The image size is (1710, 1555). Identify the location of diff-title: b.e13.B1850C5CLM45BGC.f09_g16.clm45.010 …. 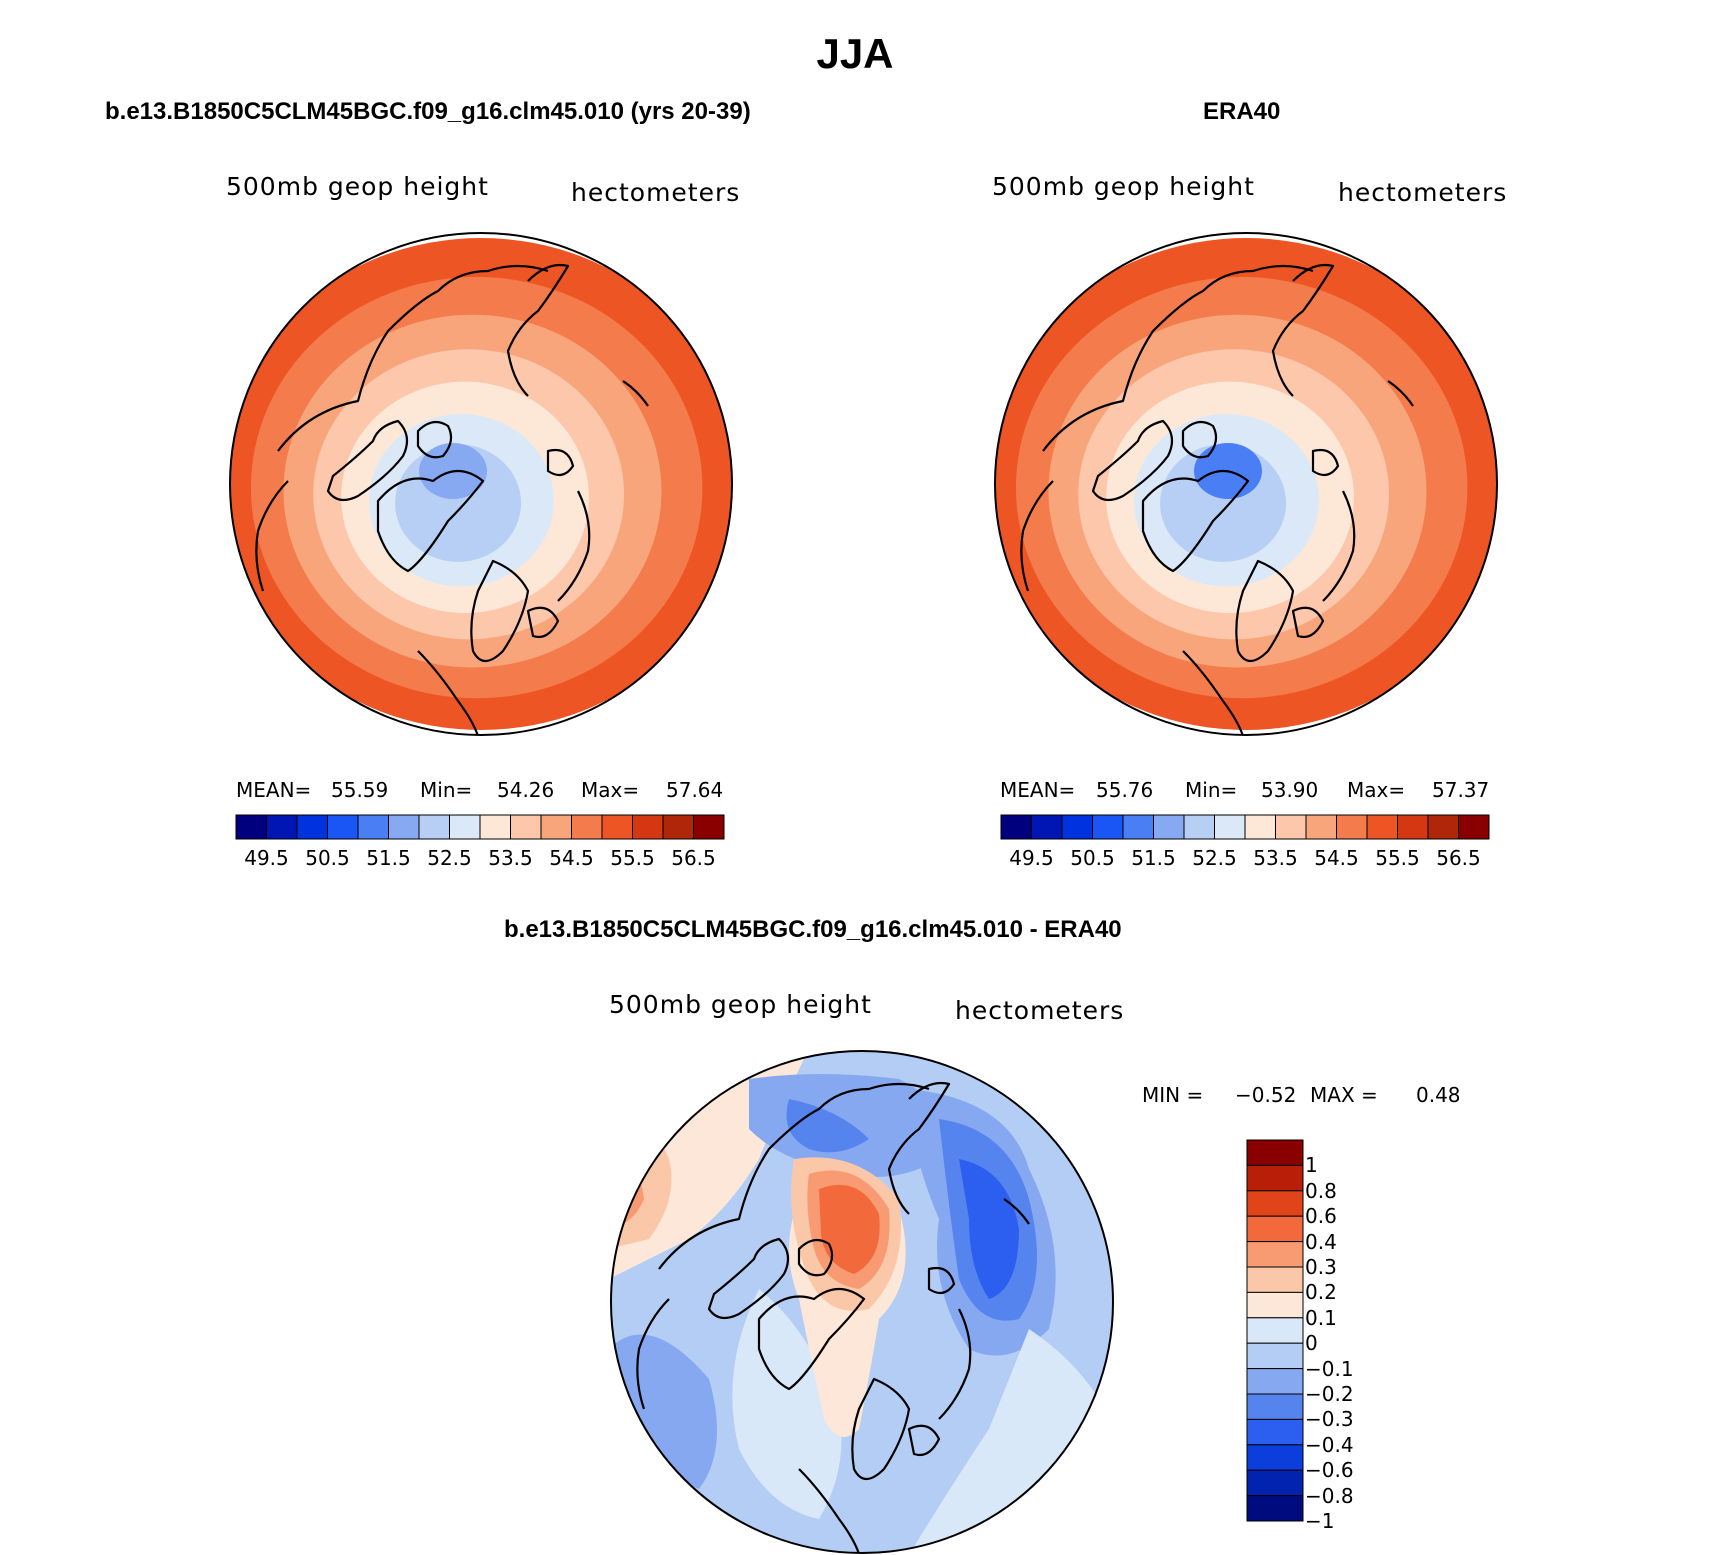
(813, 929).